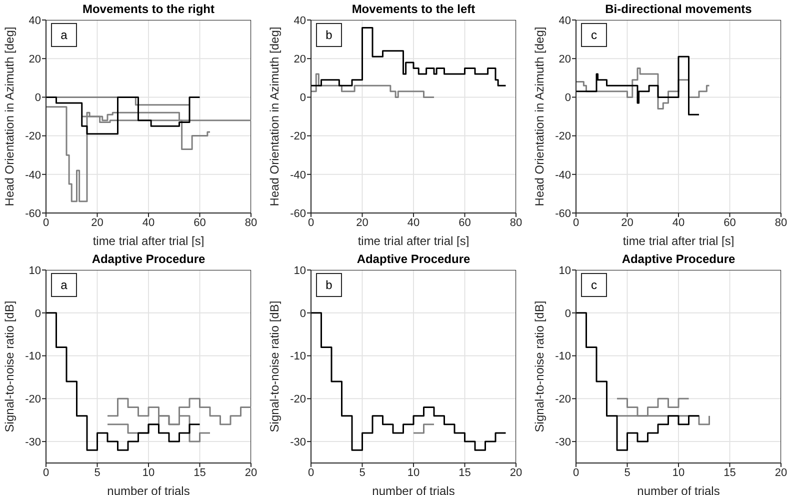 This screenshot has height=495, width=795. I want to click on chart-title: Movements to the left, so click(413, 9).